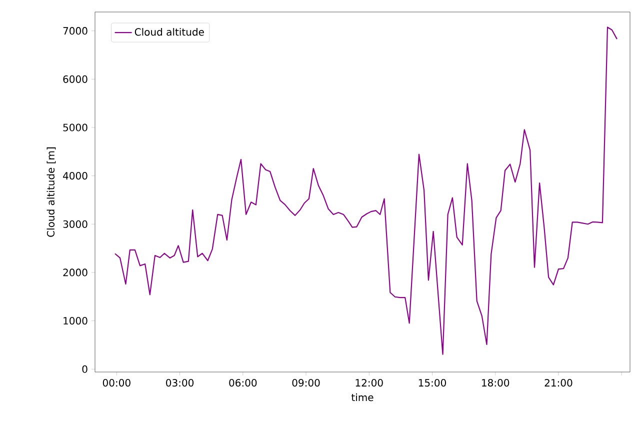 This screenshot has height=421, width=633. Describe the element at coordinates (76, 320) in the screenshot. I see `y-tick-label: 1000` at that location.